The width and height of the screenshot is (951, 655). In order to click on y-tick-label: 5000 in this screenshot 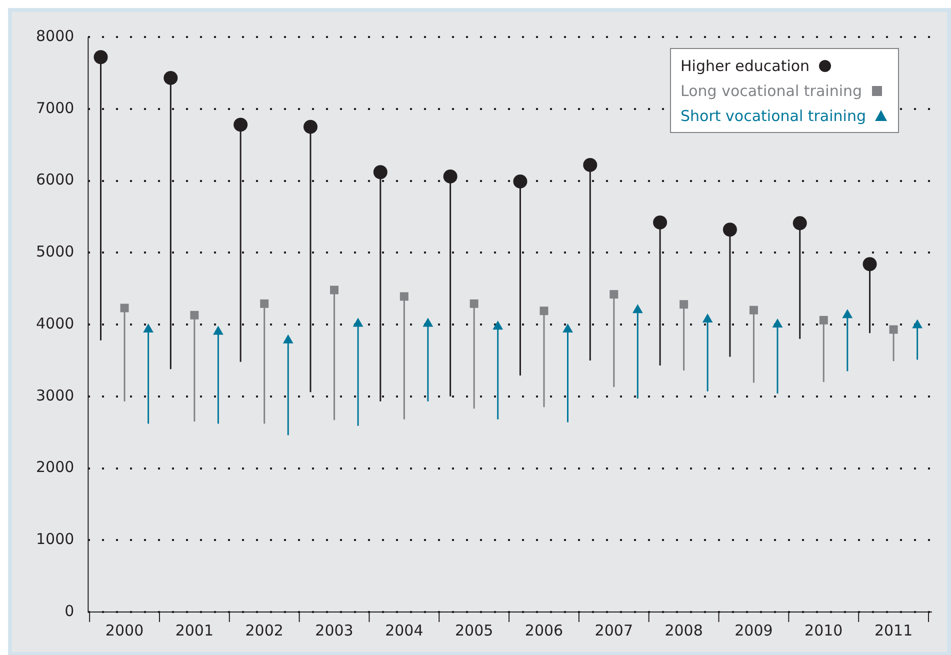, I will do `click(55, 251)`.